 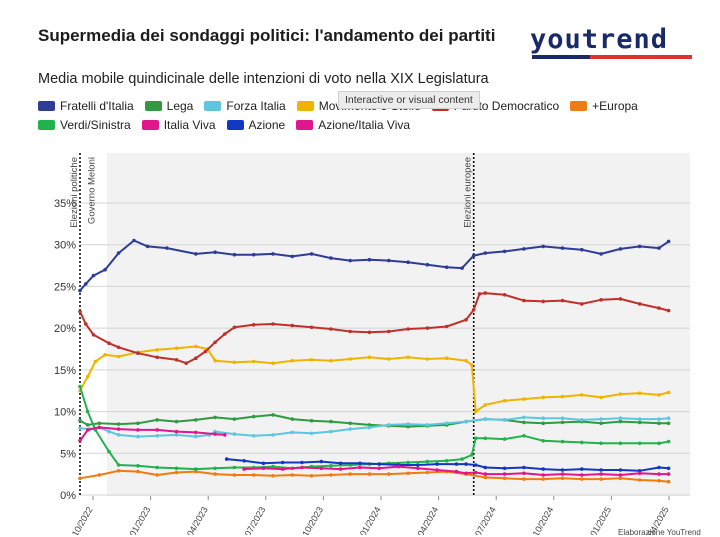 I want to click on legend-item-azione: Azione, so click(x=255, y=125).